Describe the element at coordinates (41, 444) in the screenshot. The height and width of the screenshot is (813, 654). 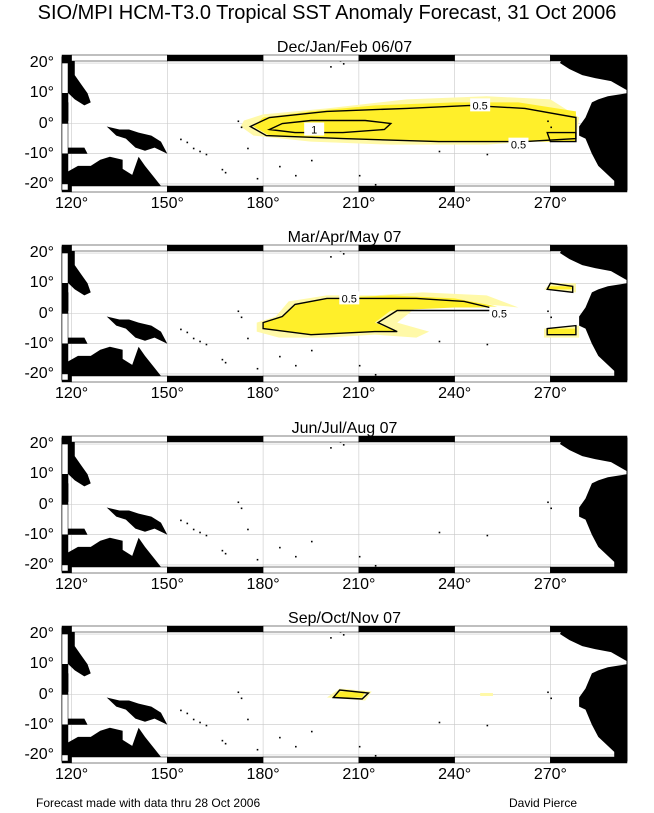
I see `lat-tick-label: 20°` at that location.